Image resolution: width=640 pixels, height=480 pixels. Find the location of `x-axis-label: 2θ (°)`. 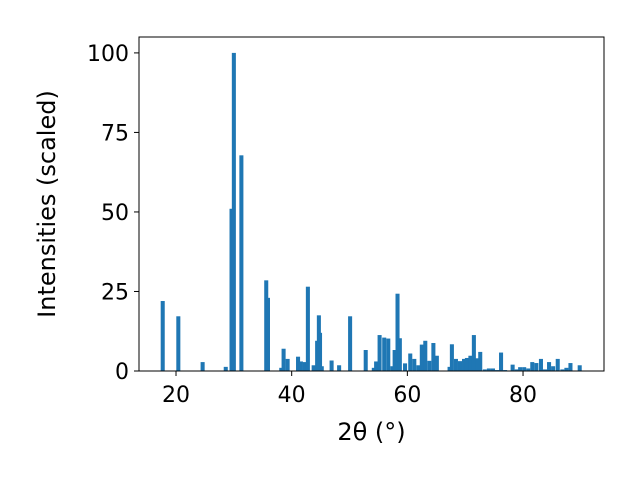

x-axis-label: 2θ (°) is located at coordinates (371, 432).